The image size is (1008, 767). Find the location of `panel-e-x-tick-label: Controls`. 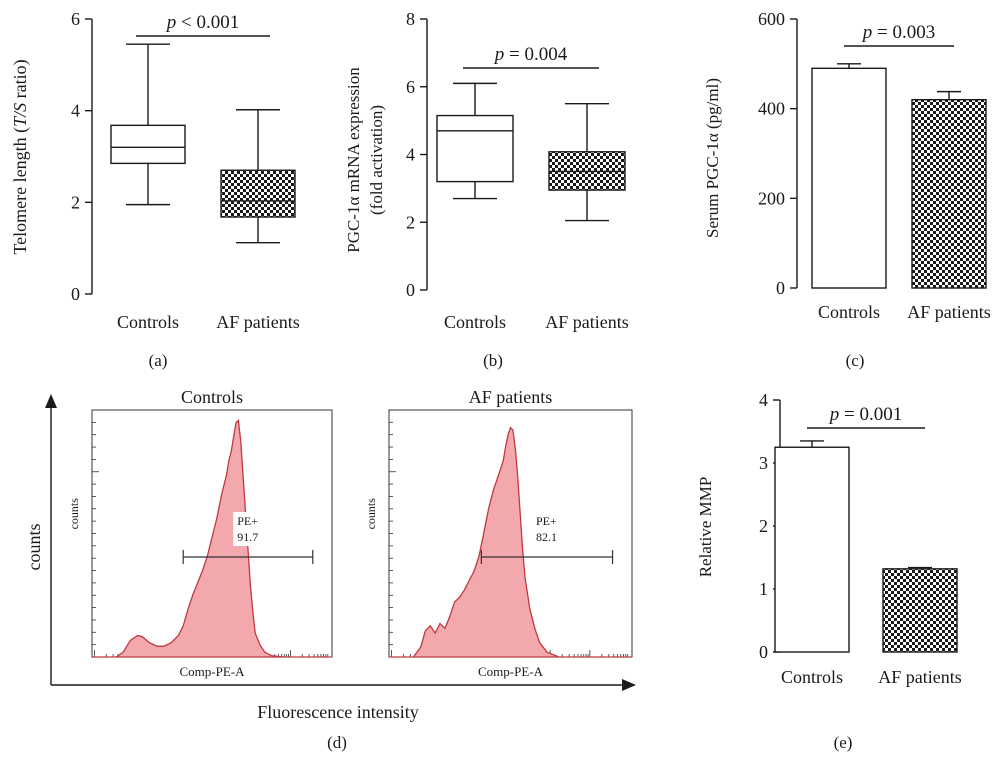

panel-e-x-tick-label: Controls is located at coordinates (812, 677).